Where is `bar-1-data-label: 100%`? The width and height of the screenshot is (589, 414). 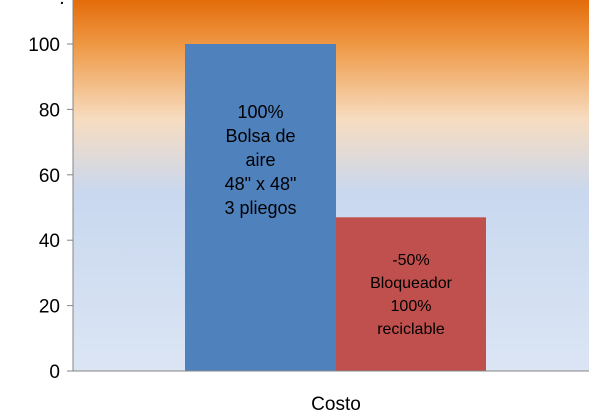 bar-1-data-label: 100% is located at coordinates (260, 112).